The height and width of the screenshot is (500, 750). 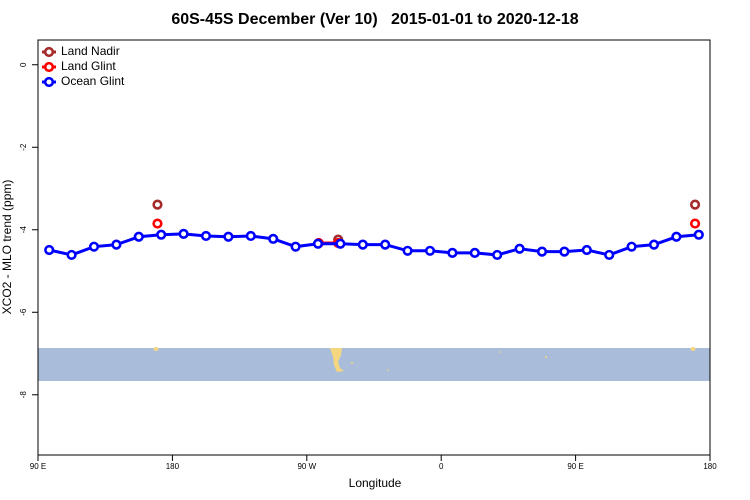 What do you see at coordinates (23, 312) in the screenshot?
I see `y-tick-label: -6` at bounding box center [23, 312].